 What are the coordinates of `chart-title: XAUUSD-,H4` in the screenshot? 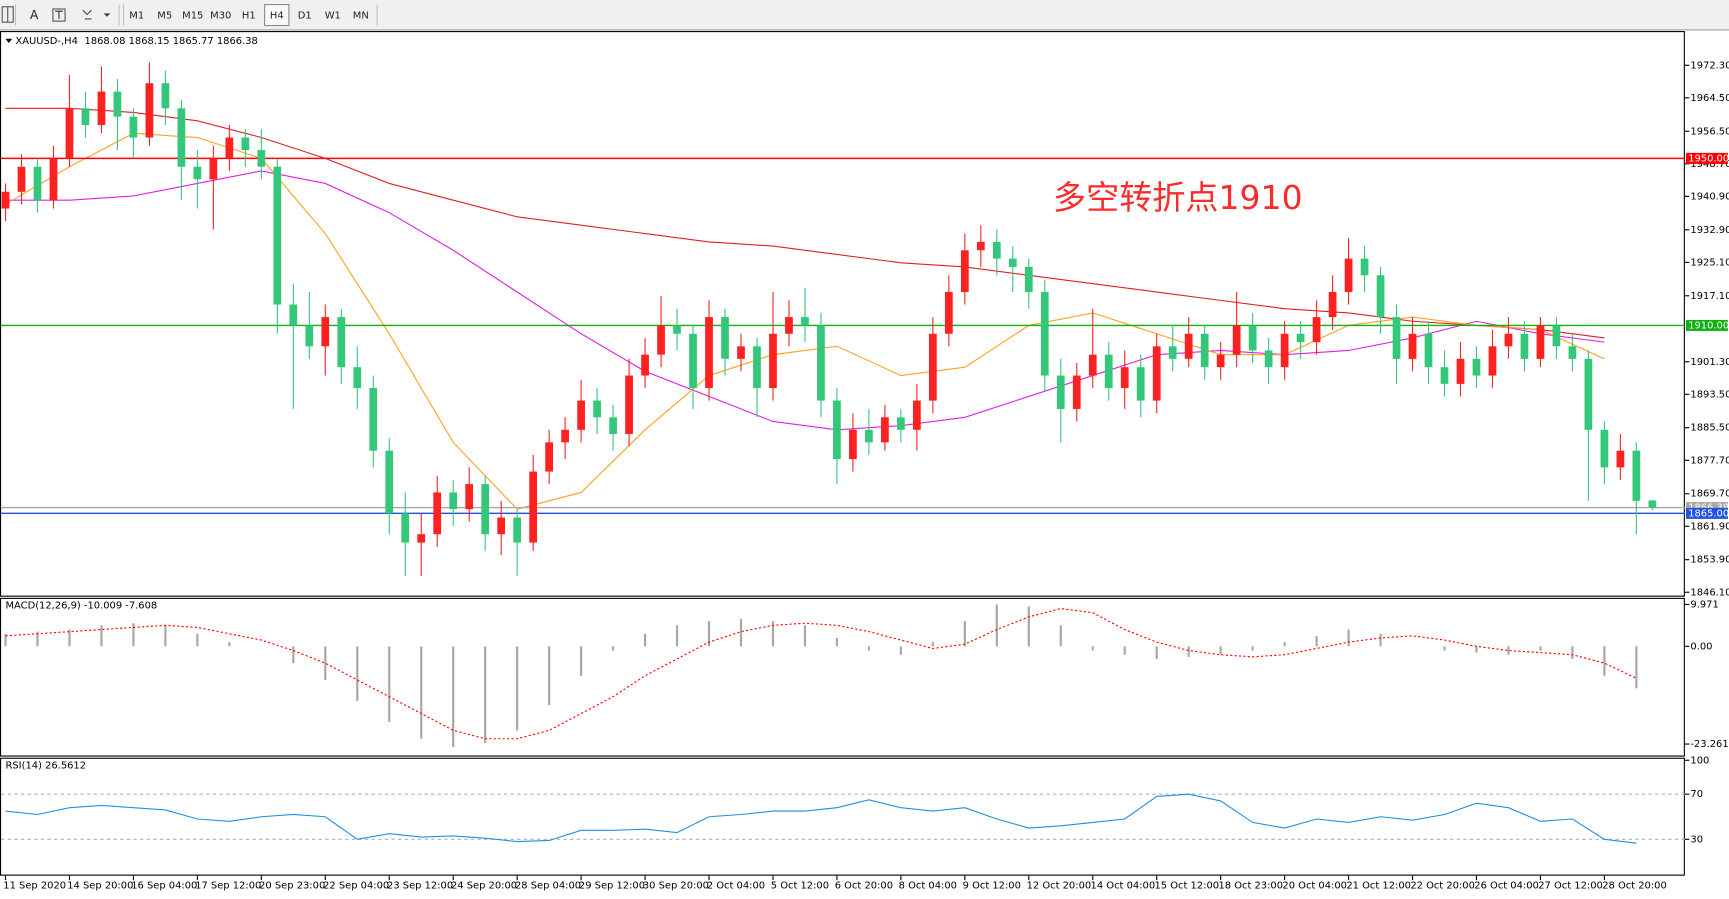 It's located at (46, 41).